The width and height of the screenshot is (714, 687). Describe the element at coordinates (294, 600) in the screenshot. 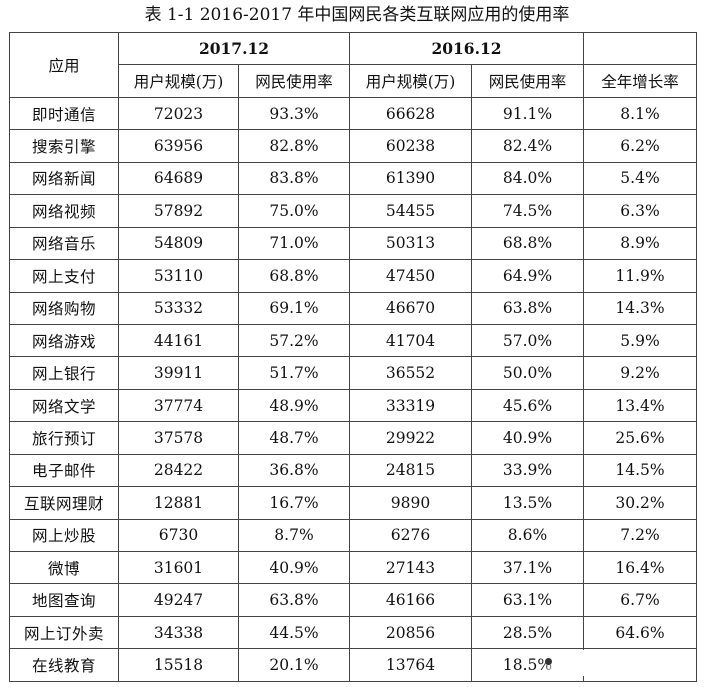

I see `rate-2017-cell: 63.8%` at that location.